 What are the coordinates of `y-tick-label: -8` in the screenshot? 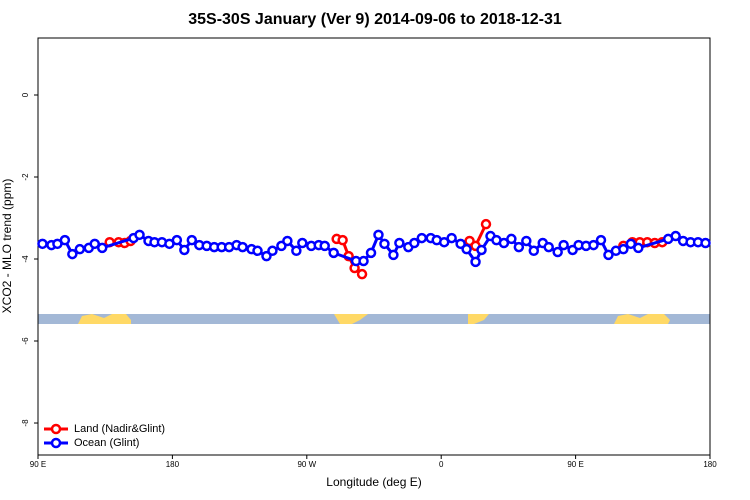 It's located at (25, 423).